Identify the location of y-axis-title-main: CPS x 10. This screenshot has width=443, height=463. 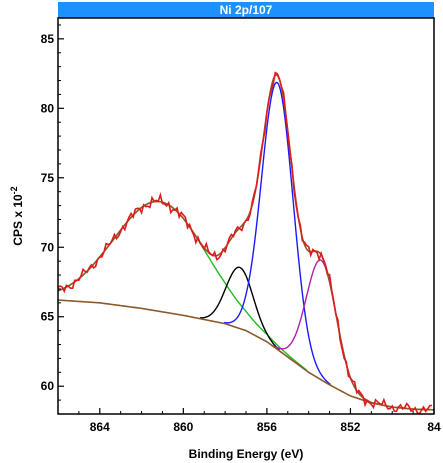
(18, 220).